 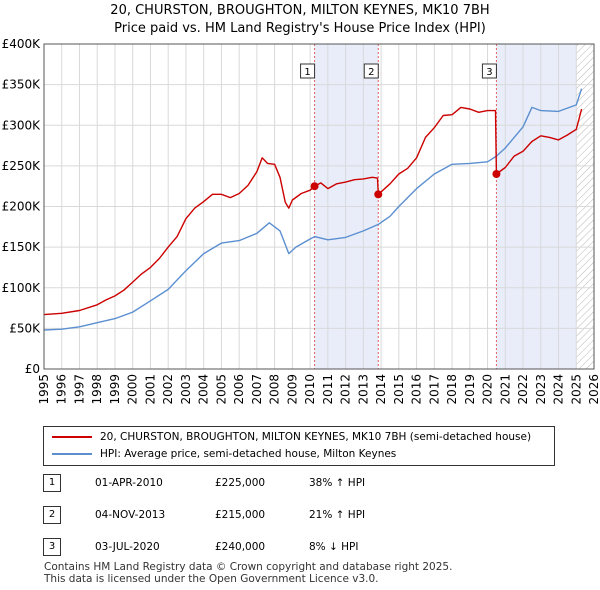 I want to click on x-tick-label: 2023, so click(x=541, y=389).